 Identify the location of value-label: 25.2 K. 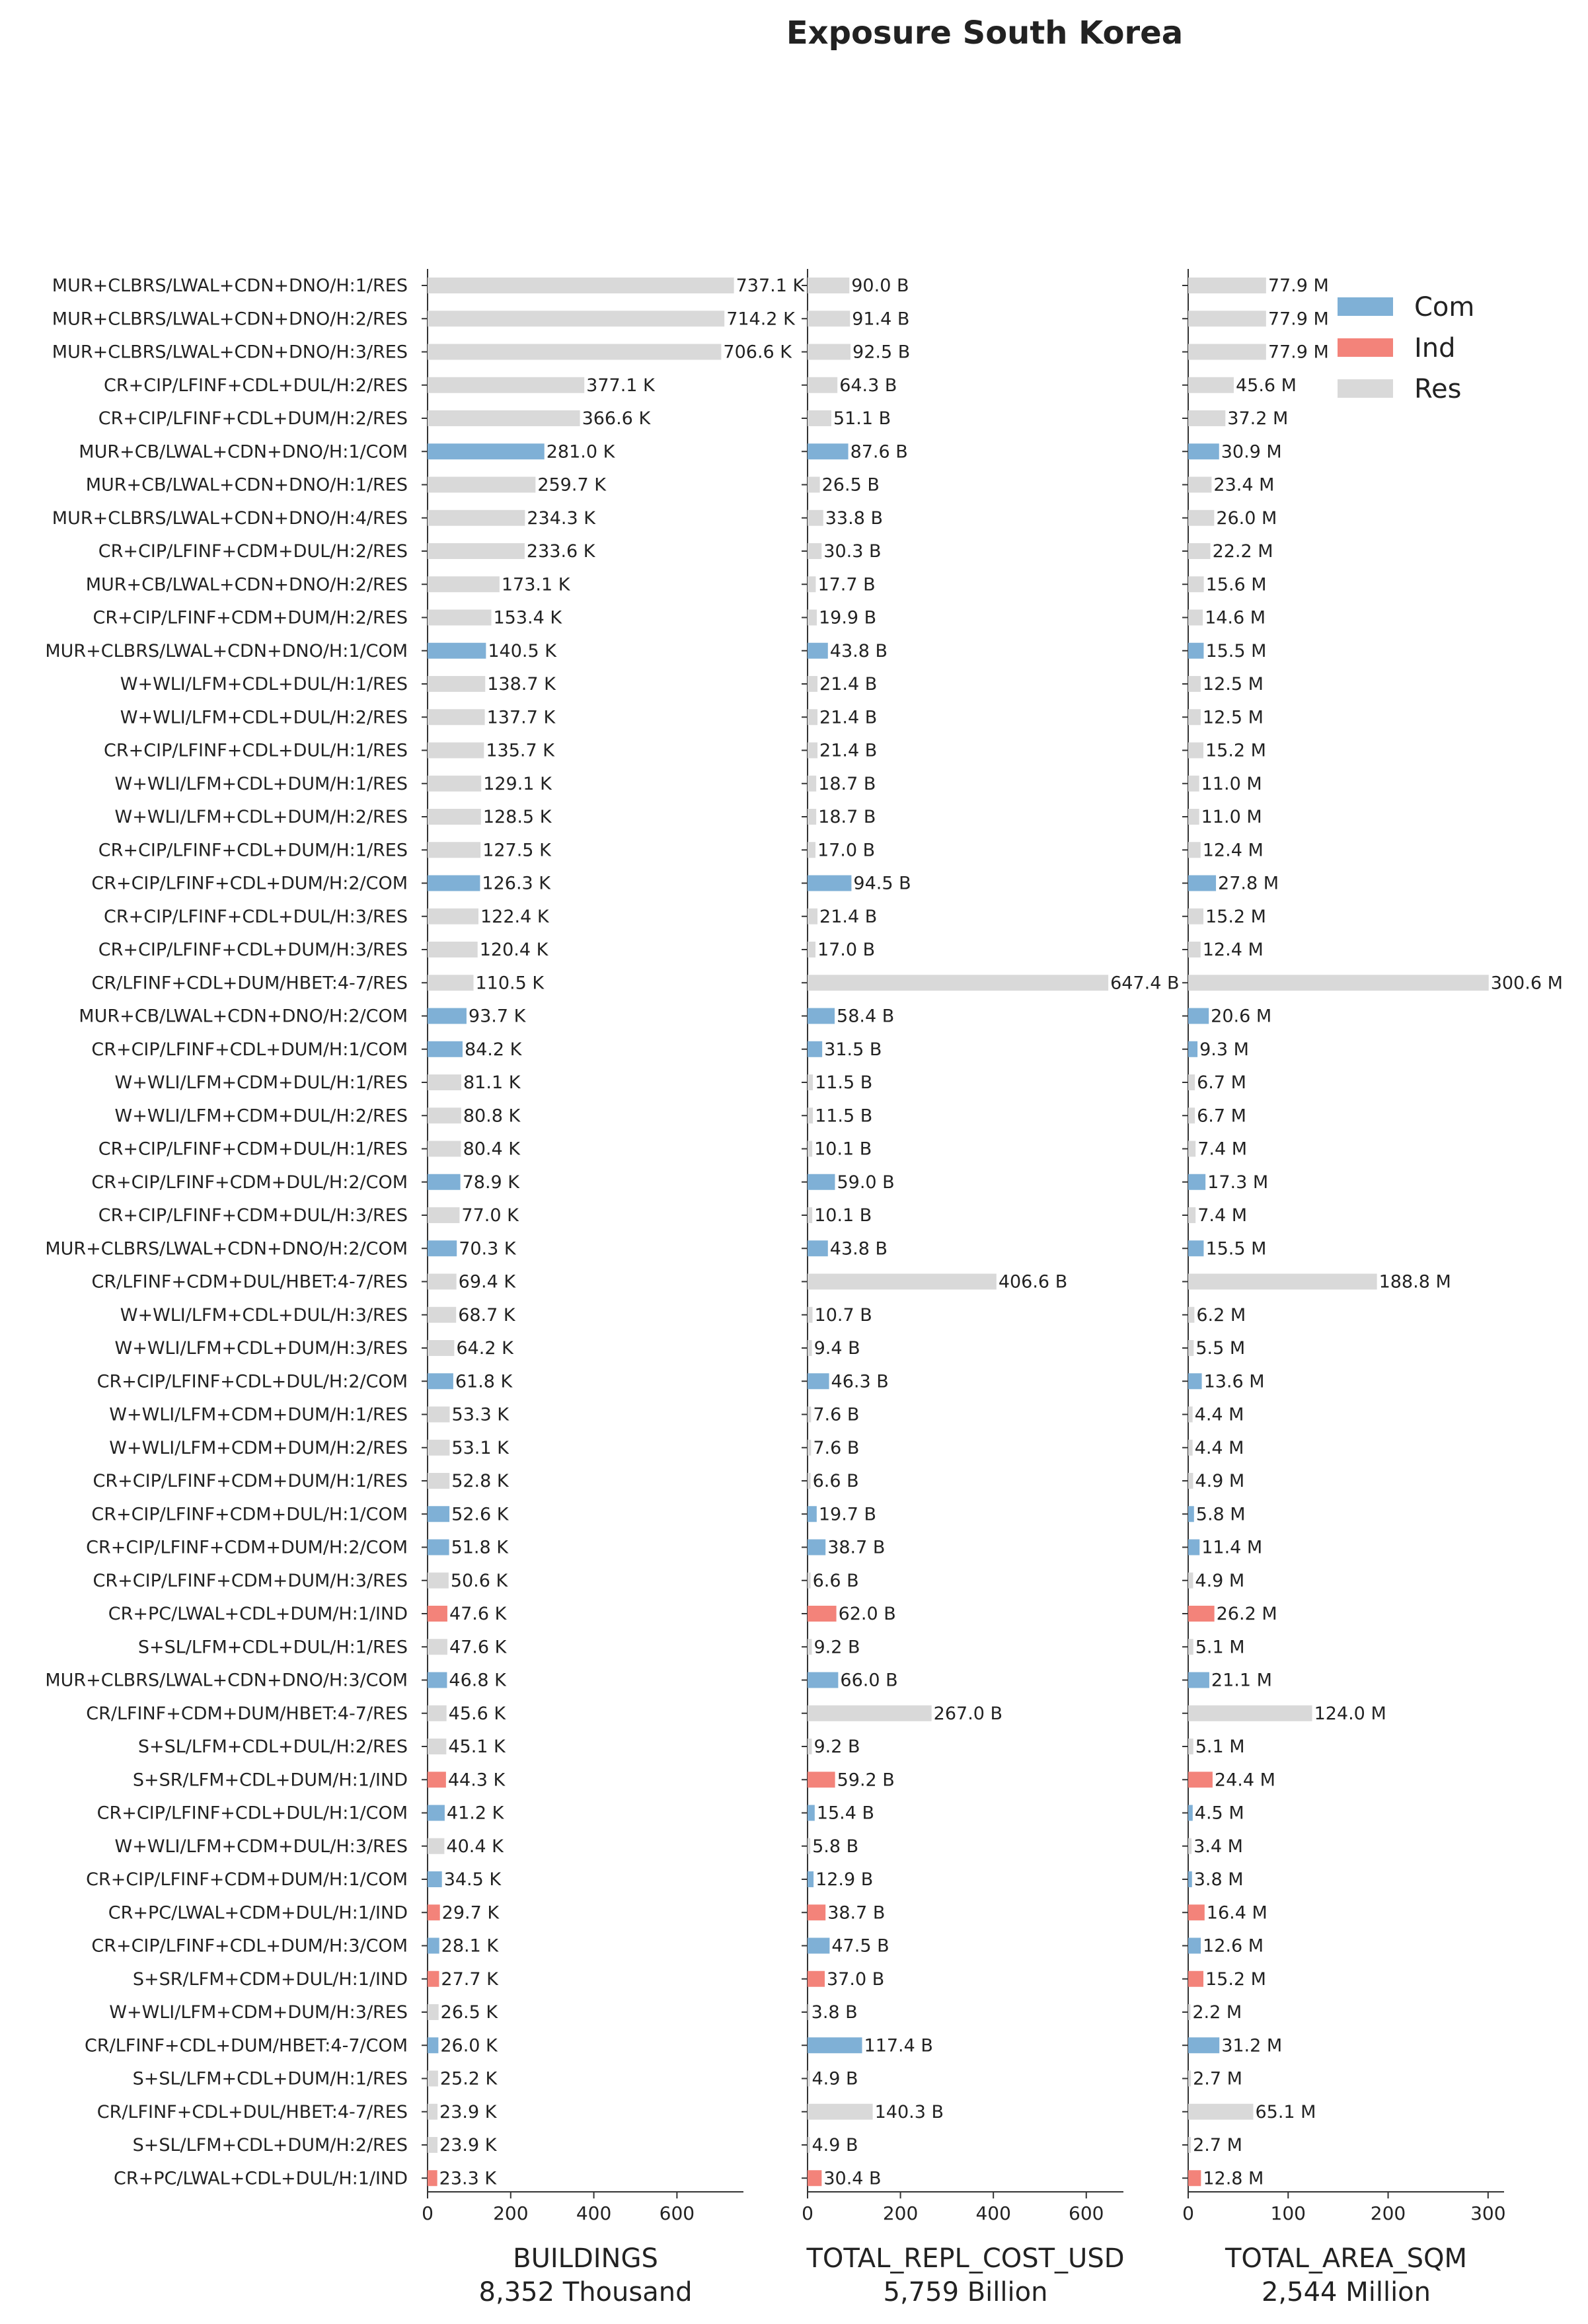
(469, 2079).